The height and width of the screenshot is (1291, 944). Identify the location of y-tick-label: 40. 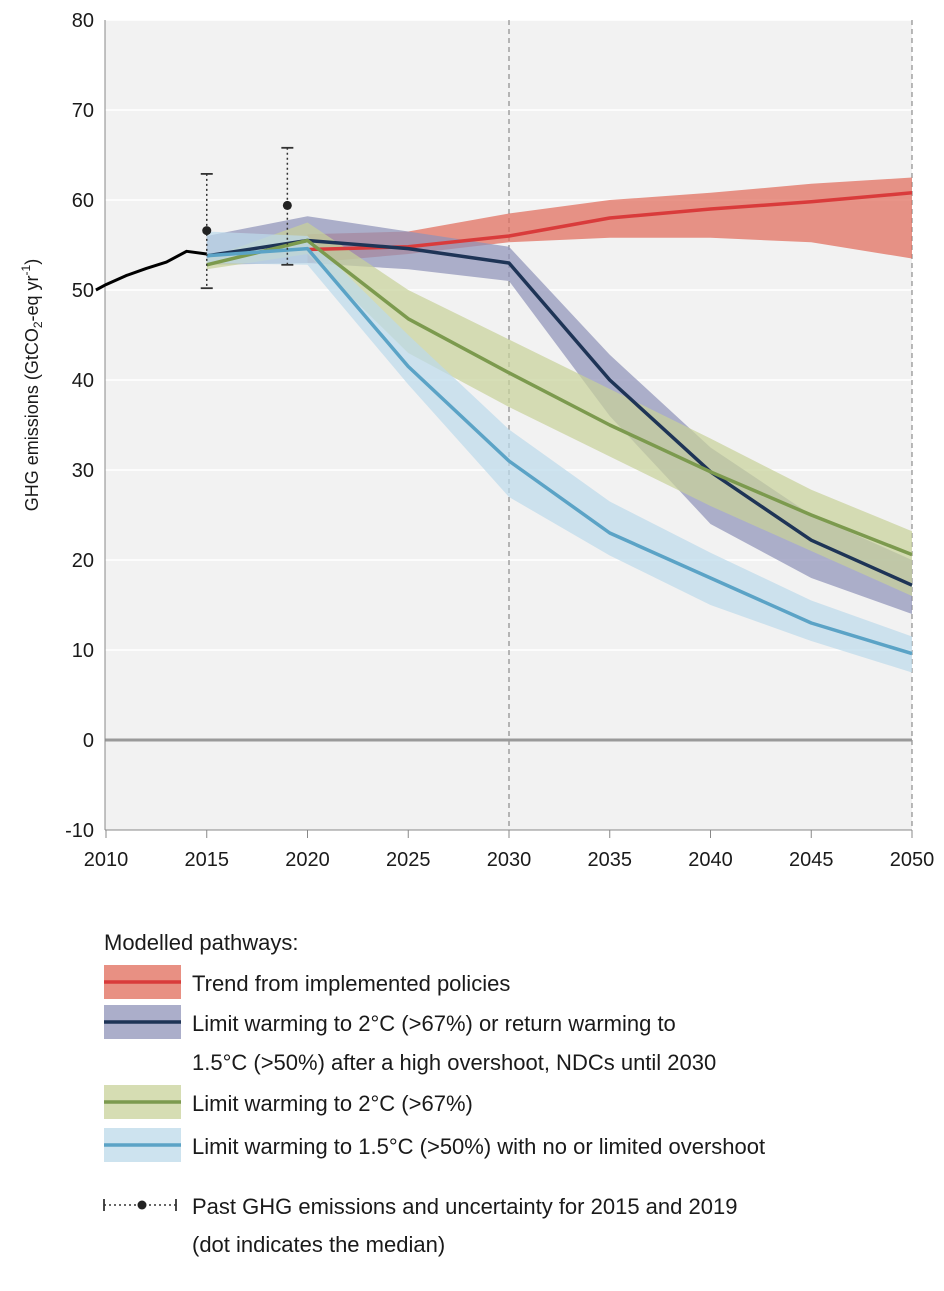
(83, 381).